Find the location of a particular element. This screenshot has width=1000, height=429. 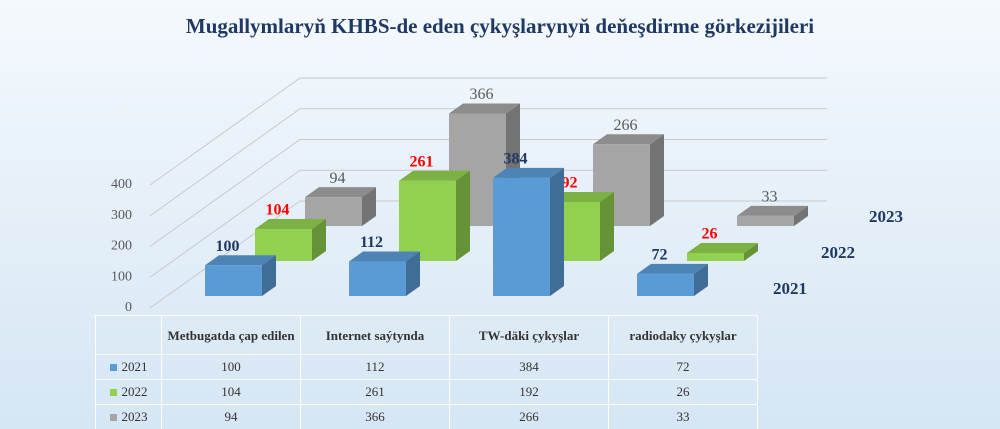

table-row: 2023 94 366 266 33 is located at coordinates (426, 416).